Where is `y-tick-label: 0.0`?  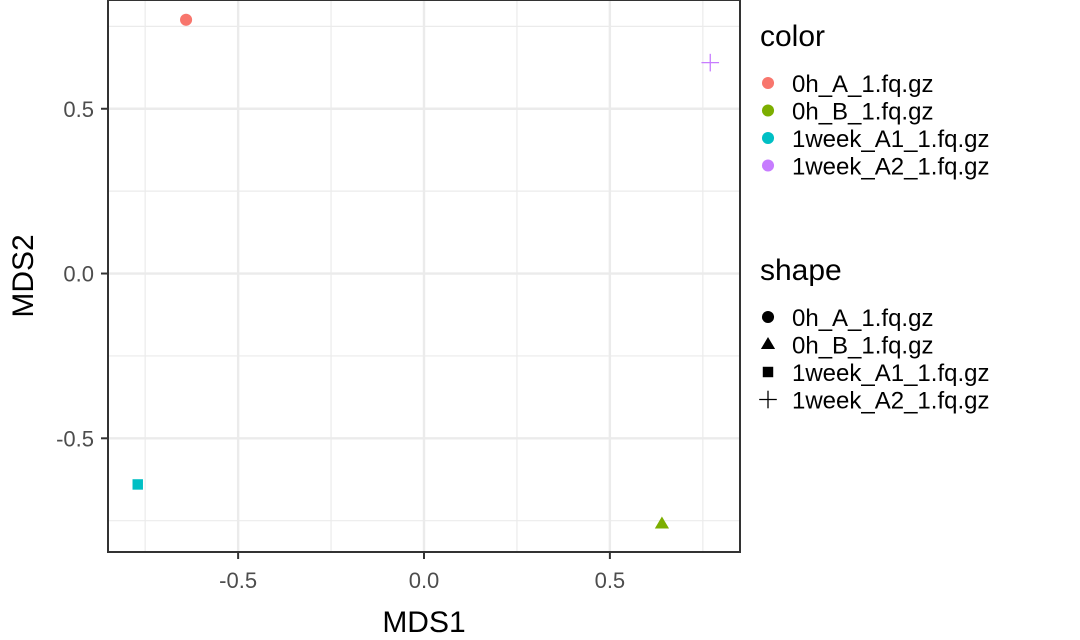 y-tick-label: 0.0 is located at coordinates (78, 274).